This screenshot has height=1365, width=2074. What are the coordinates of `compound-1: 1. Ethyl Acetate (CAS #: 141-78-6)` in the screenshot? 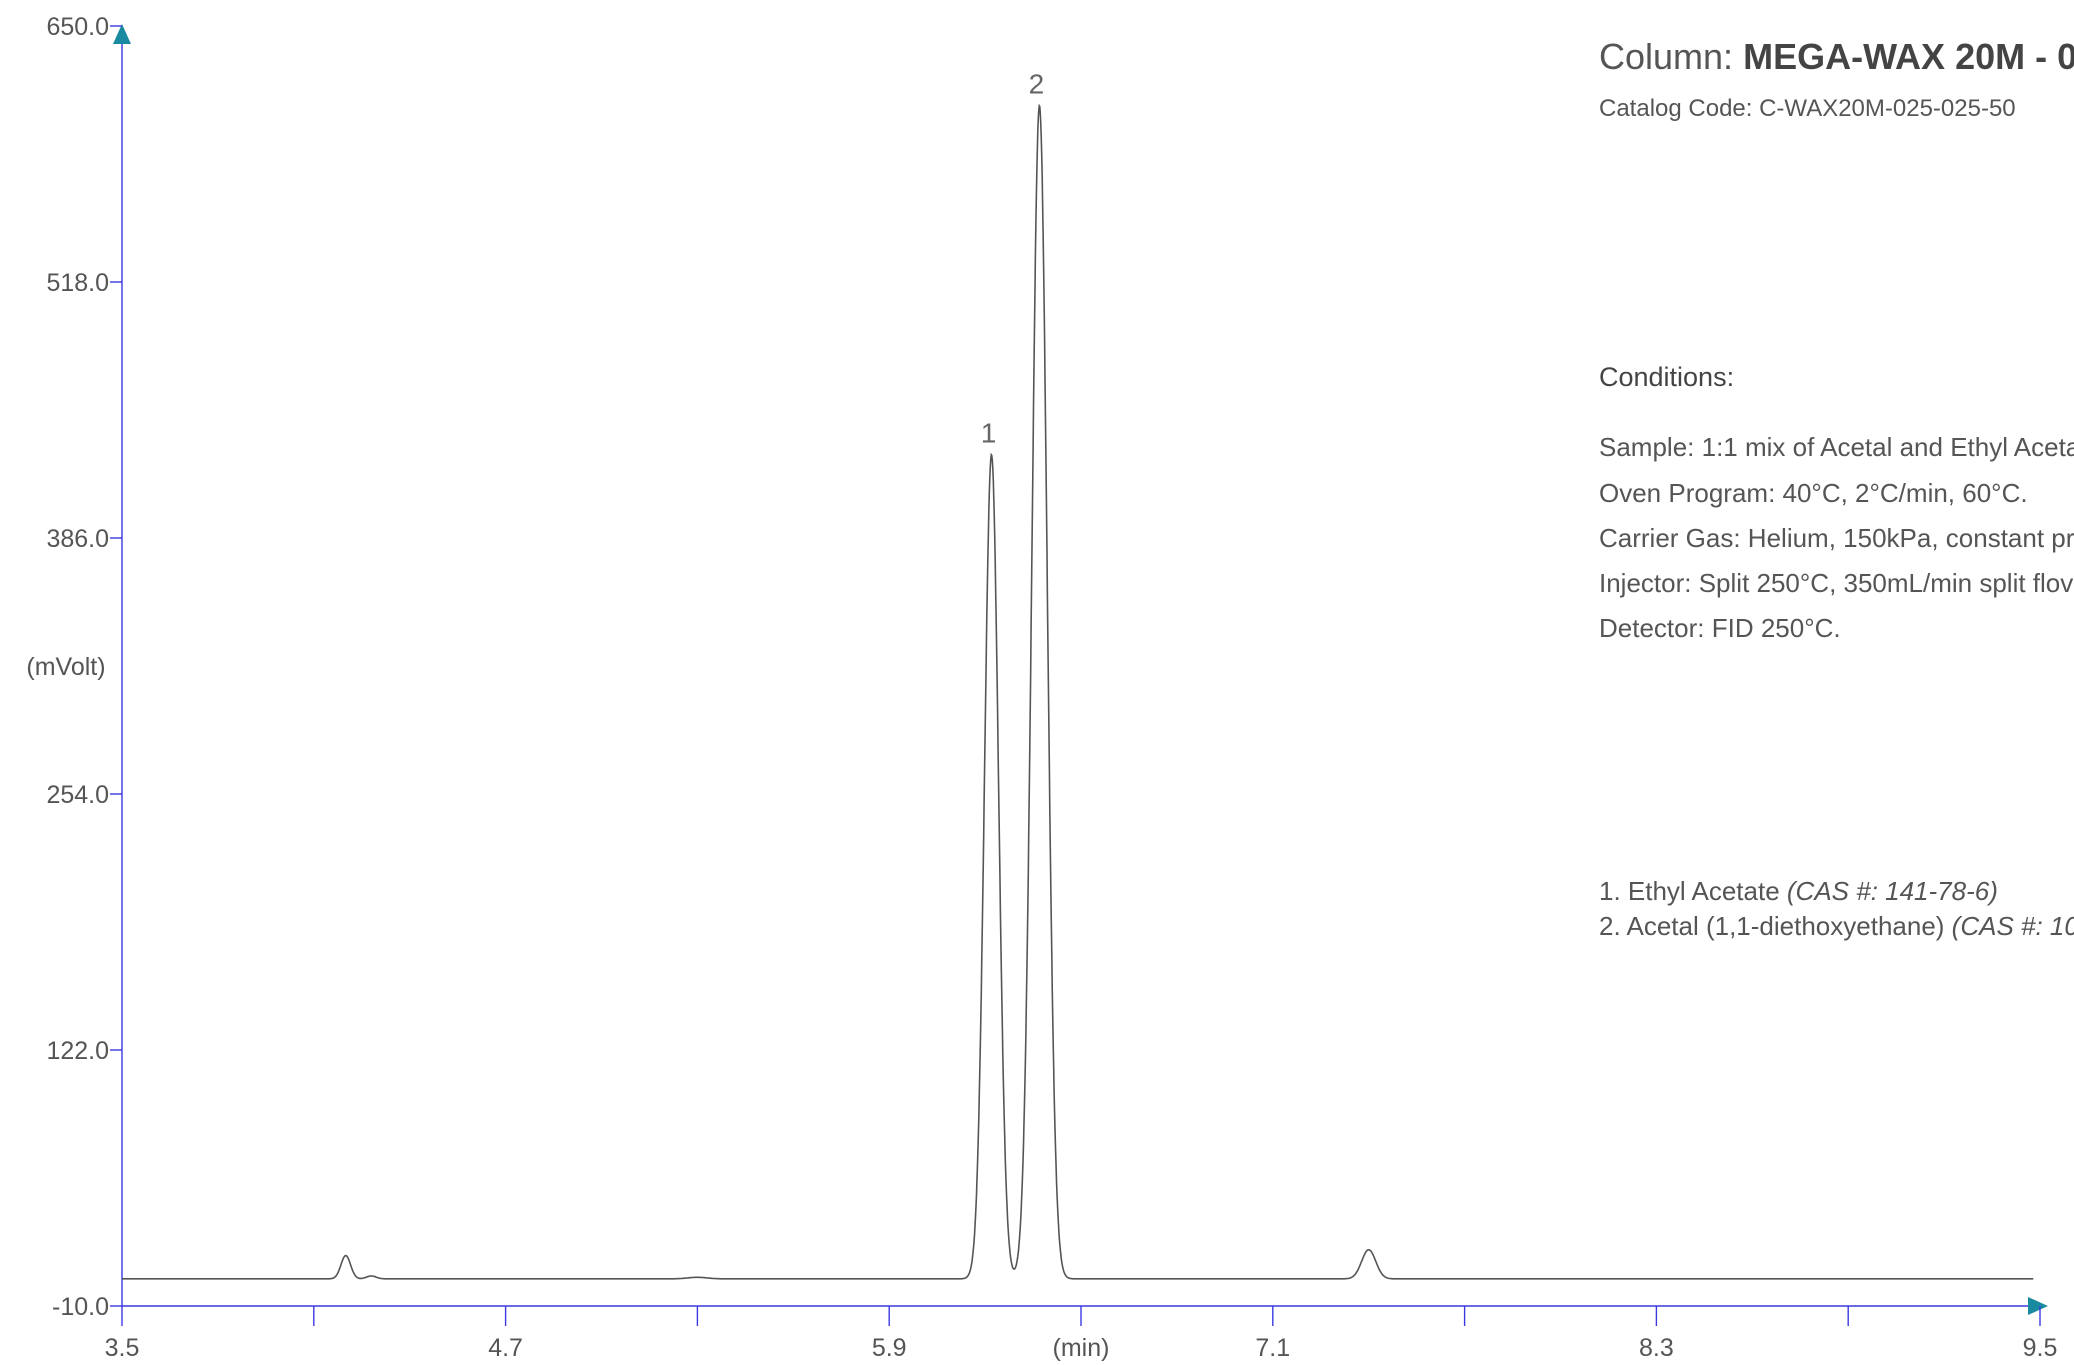 It's located at (1798, 891).